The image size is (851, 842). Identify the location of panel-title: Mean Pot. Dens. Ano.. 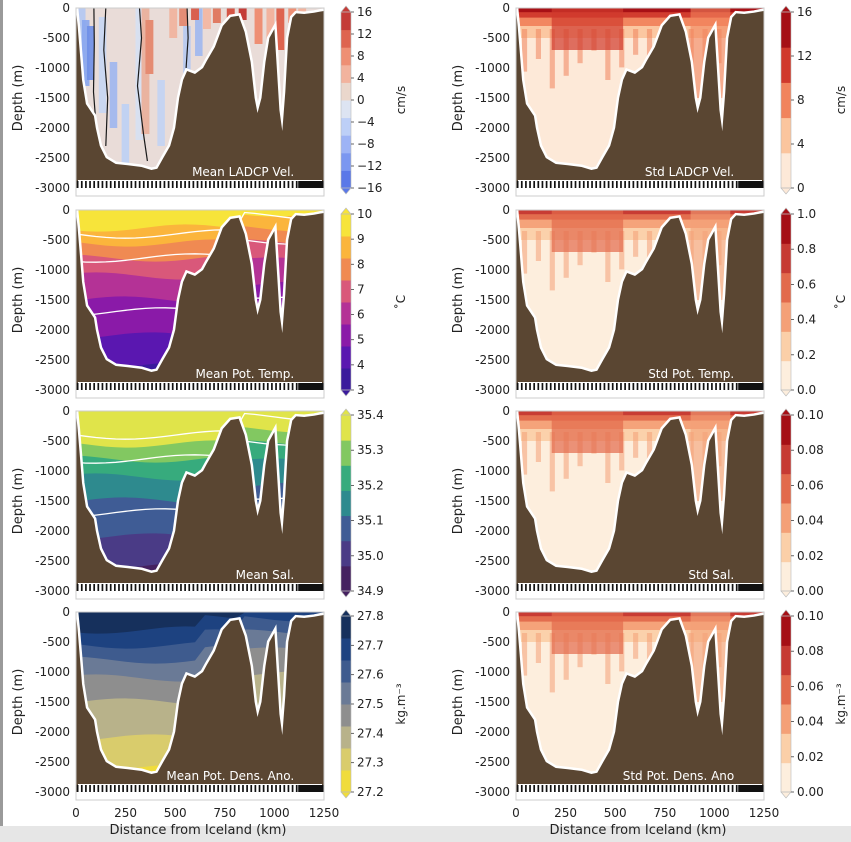
(230, 776).